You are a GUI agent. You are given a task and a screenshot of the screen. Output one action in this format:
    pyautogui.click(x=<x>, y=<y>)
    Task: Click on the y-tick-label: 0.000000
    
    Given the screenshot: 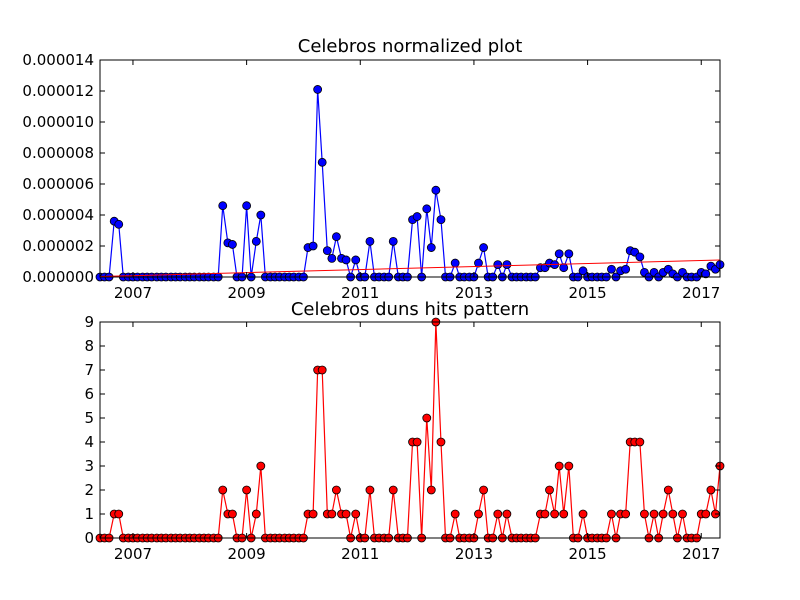 What is the action you would take?
    pyautogui.click(x=58, y=277)
    